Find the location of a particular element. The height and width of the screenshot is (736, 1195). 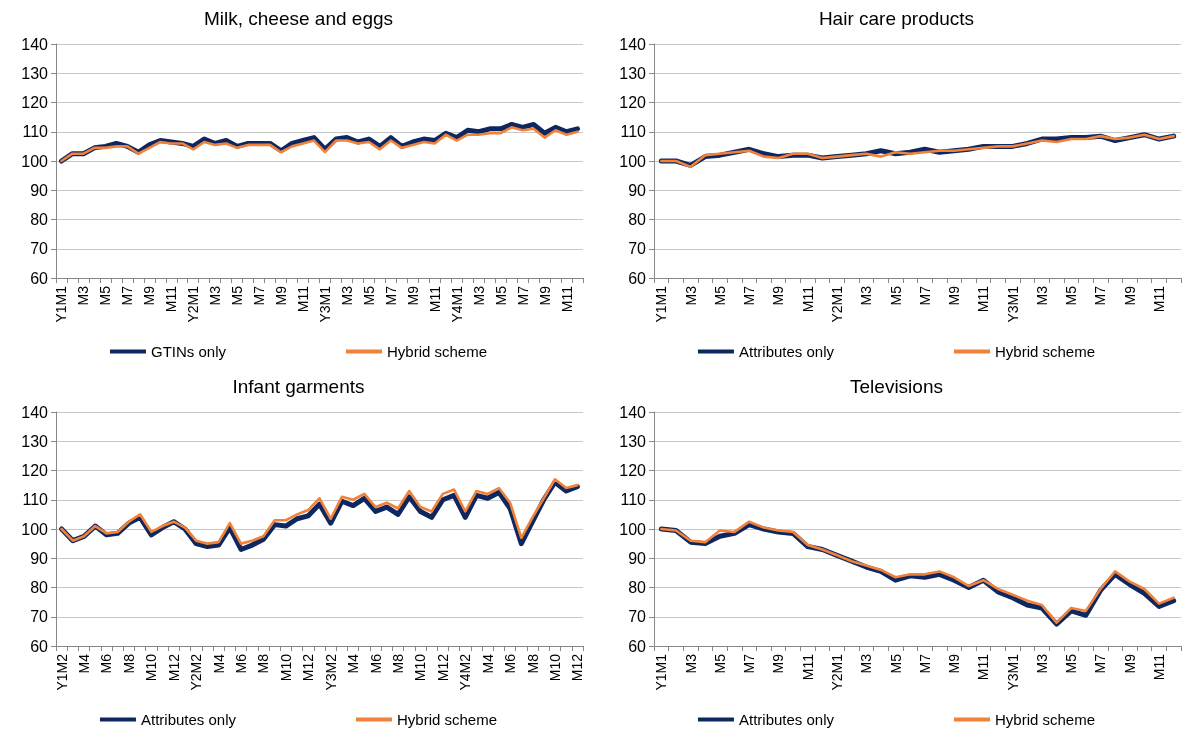

chart-title: Televisions is located at coordinates (896, 386).